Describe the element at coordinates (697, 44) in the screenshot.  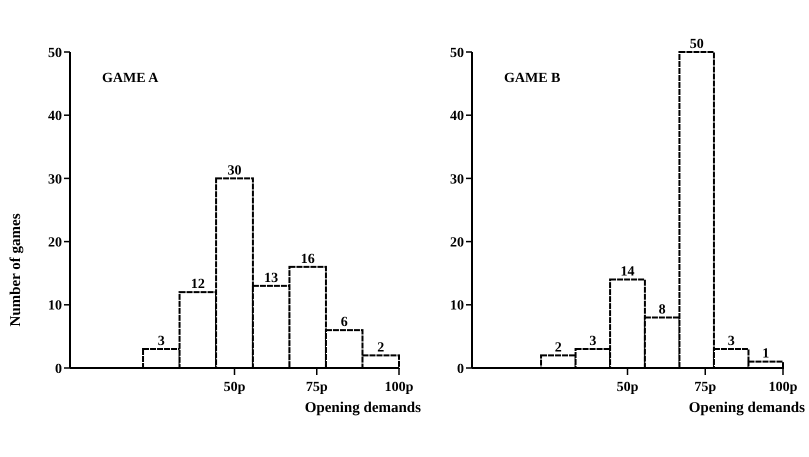
I see `data-label: 50` at that location.